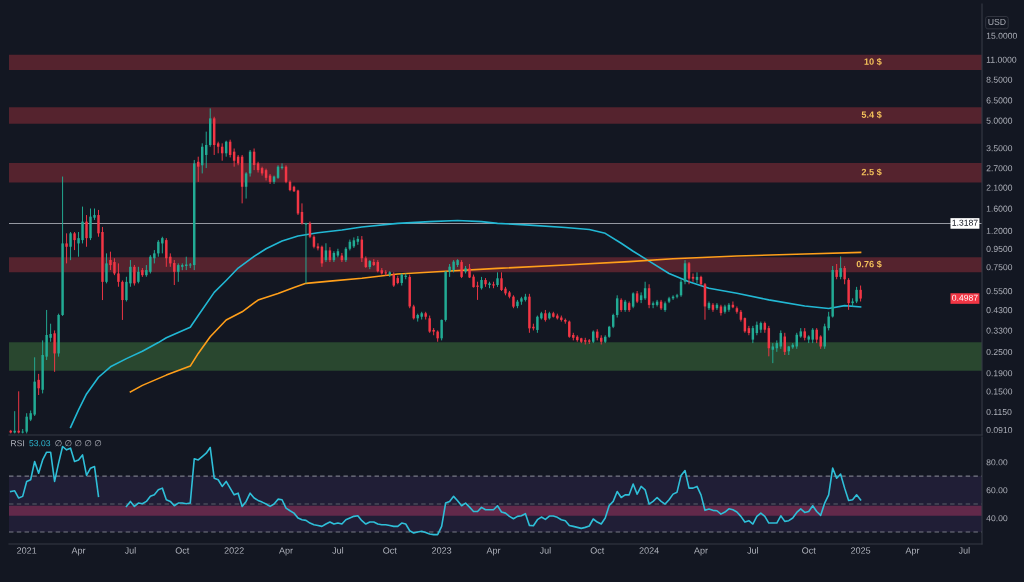  What do you see at coordinates (78, 443) in the screenshot?
I see `annotation: ∅ ∅ ∅ ∅ ∅` at bounding box center [78, 443].